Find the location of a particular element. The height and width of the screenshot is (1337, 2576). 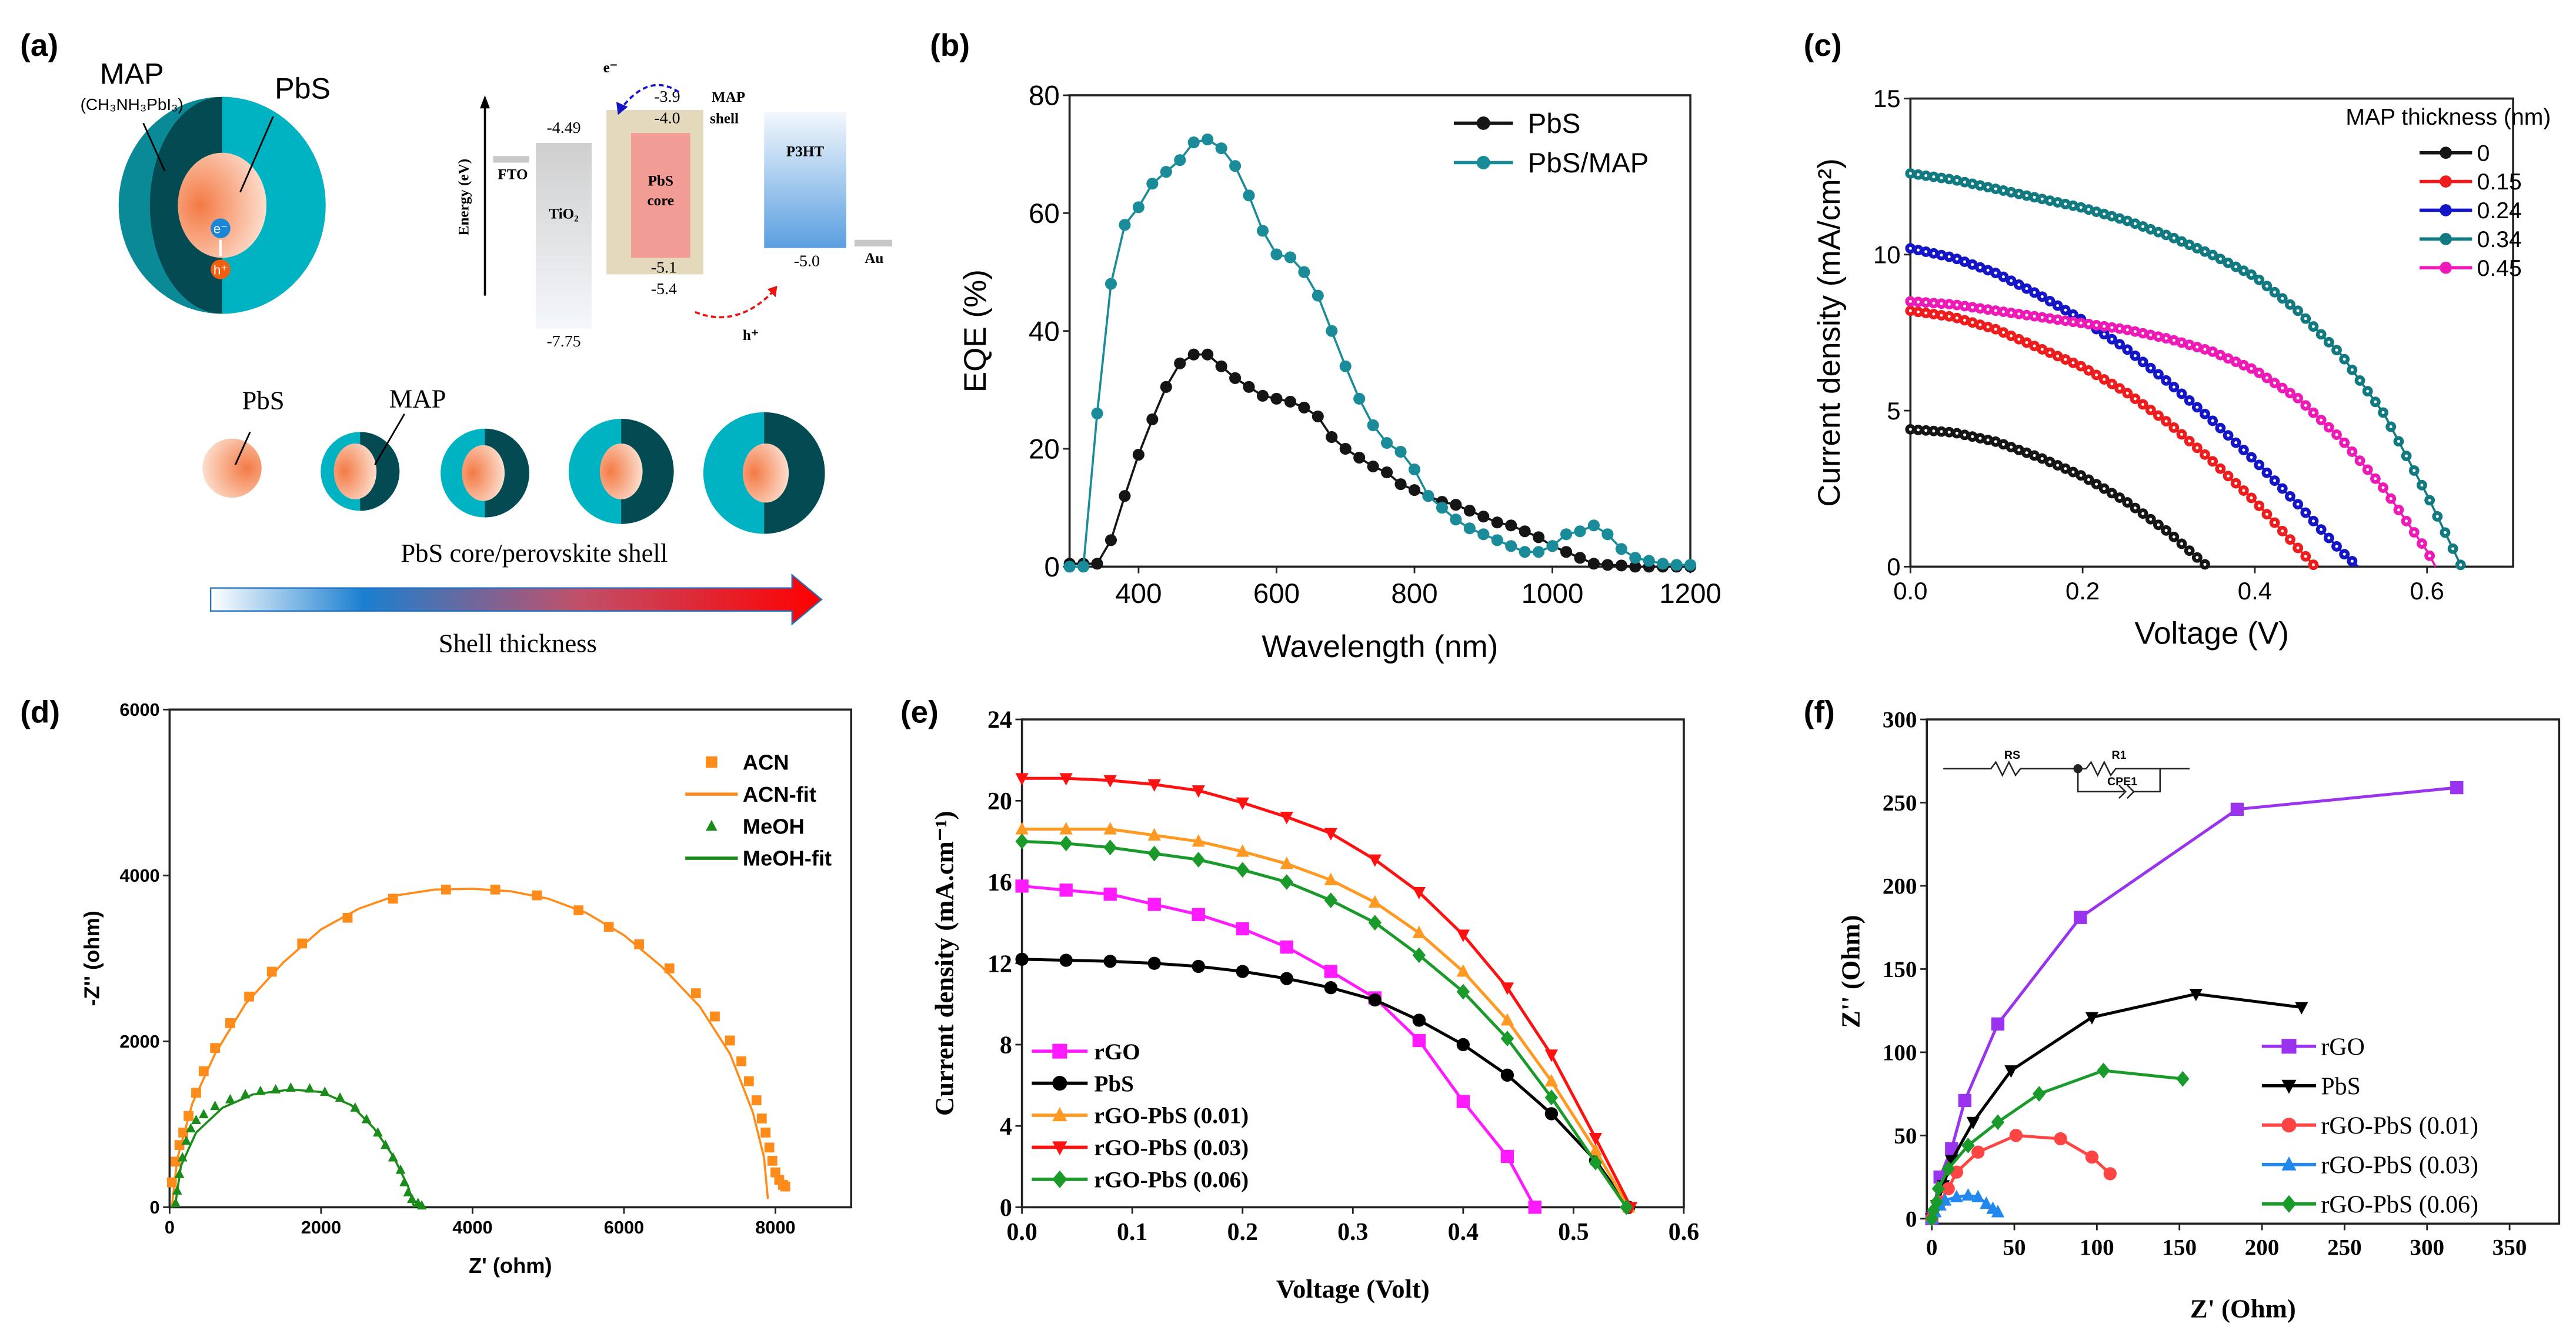

y-tick-label: 250 is located at coordinates (1900, 804).